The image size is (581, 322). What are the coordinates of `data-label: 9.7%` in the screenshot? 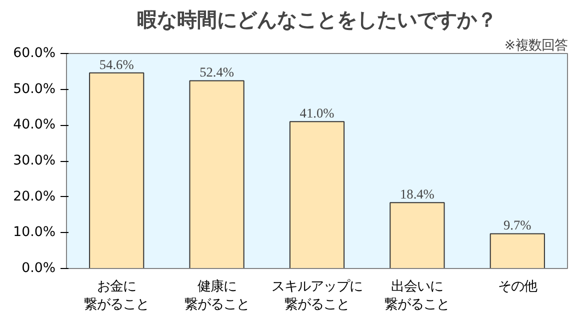 It's located at (518, 225).